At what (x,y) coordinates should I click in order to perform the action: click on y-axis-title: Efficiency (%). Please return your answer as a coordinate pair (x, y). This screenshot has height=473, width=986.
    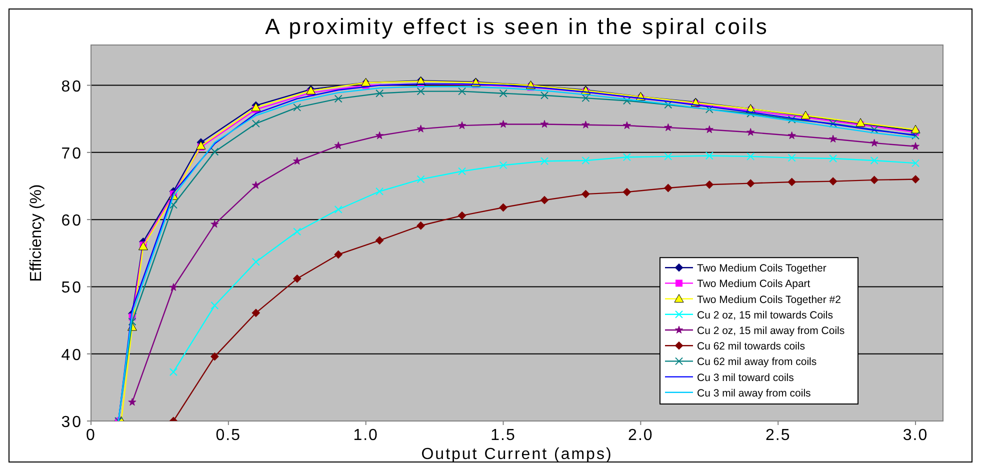
    Looking at the image, I should click on (36, 233).